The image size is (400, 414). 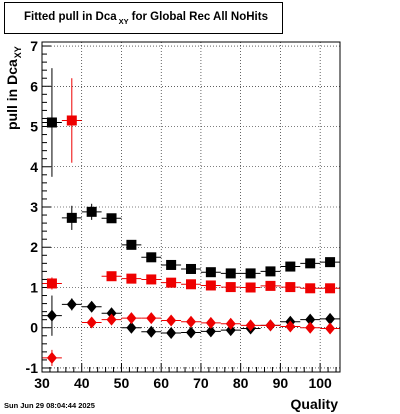 What do you see at coordinates (34, 207) in the screenshot?
I see `y-tick-label: 3` at bounding box center [34, 207].